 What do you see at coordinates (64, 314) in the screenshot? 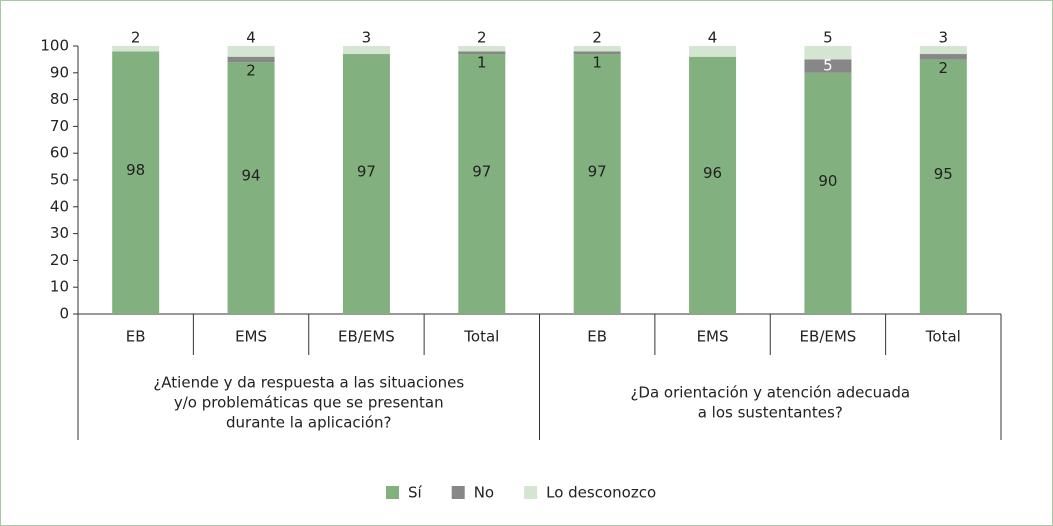
I see `y-tick-label: 0` at bounding box center [64, 314].